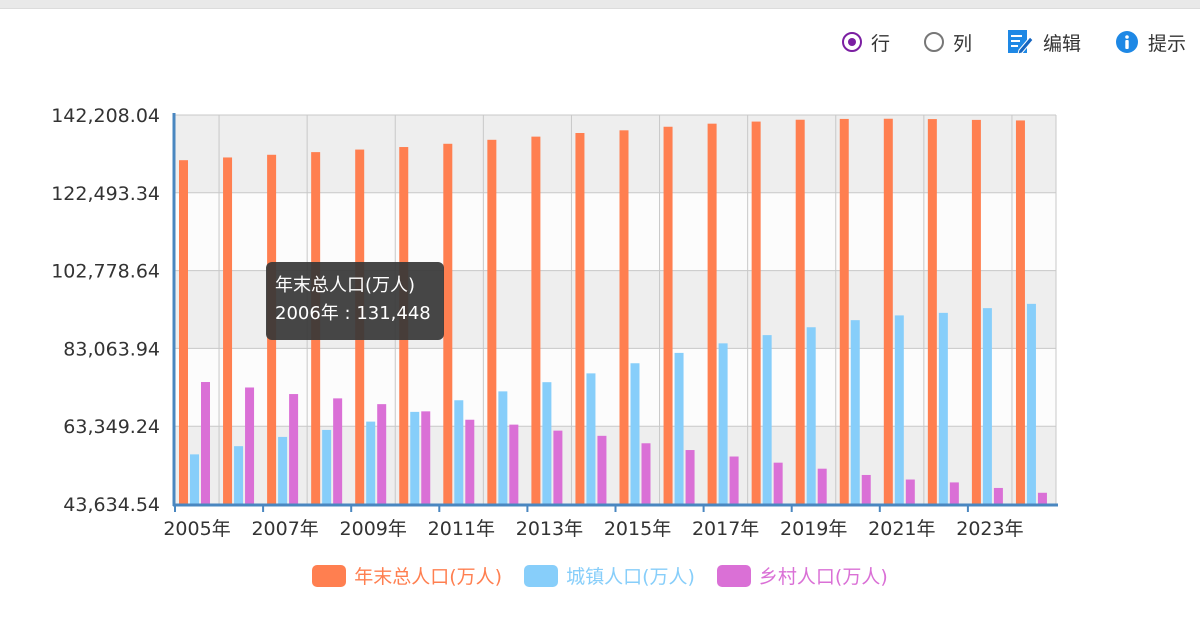 The height and width of the screenshot is (623, 1200). I want to click on column-radio, so click(933, 42).